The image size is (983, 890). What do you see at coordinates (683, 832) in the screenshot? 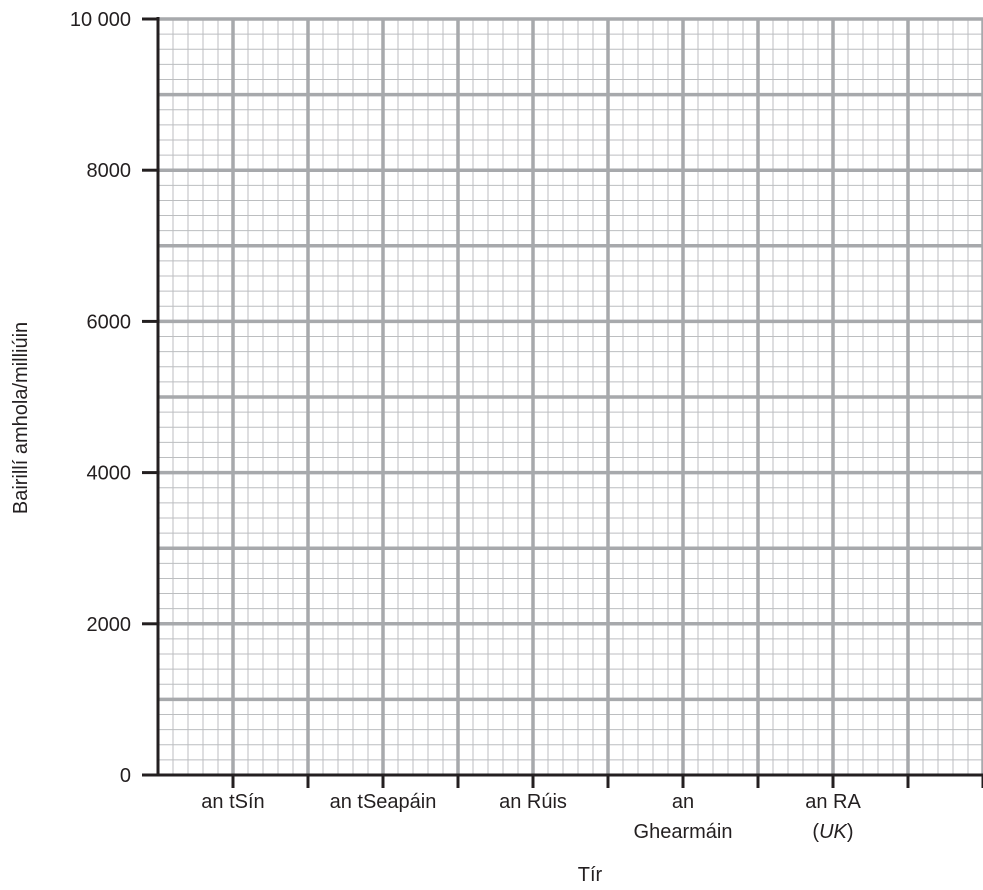
I see `x-tick-label: Ghearmáin` at bounding box center [683, 832].